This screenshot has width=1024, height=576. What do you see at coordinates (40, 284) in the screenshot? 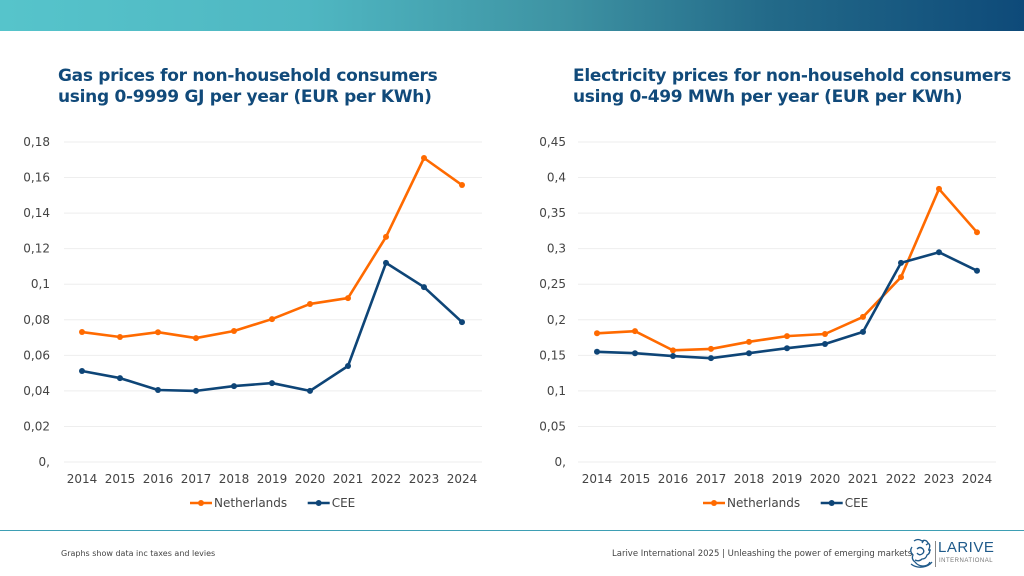
I see `gas-y-tick-label: 0,1` at bounding box center [40, 284].